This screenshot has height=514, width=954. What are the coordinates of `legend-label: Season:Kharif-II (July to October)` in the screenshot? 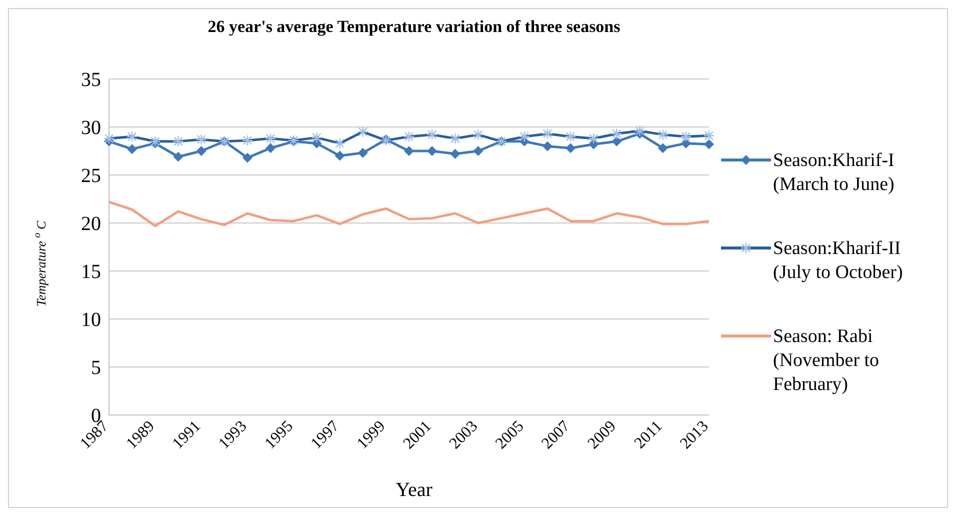 It's located at (838, 261).